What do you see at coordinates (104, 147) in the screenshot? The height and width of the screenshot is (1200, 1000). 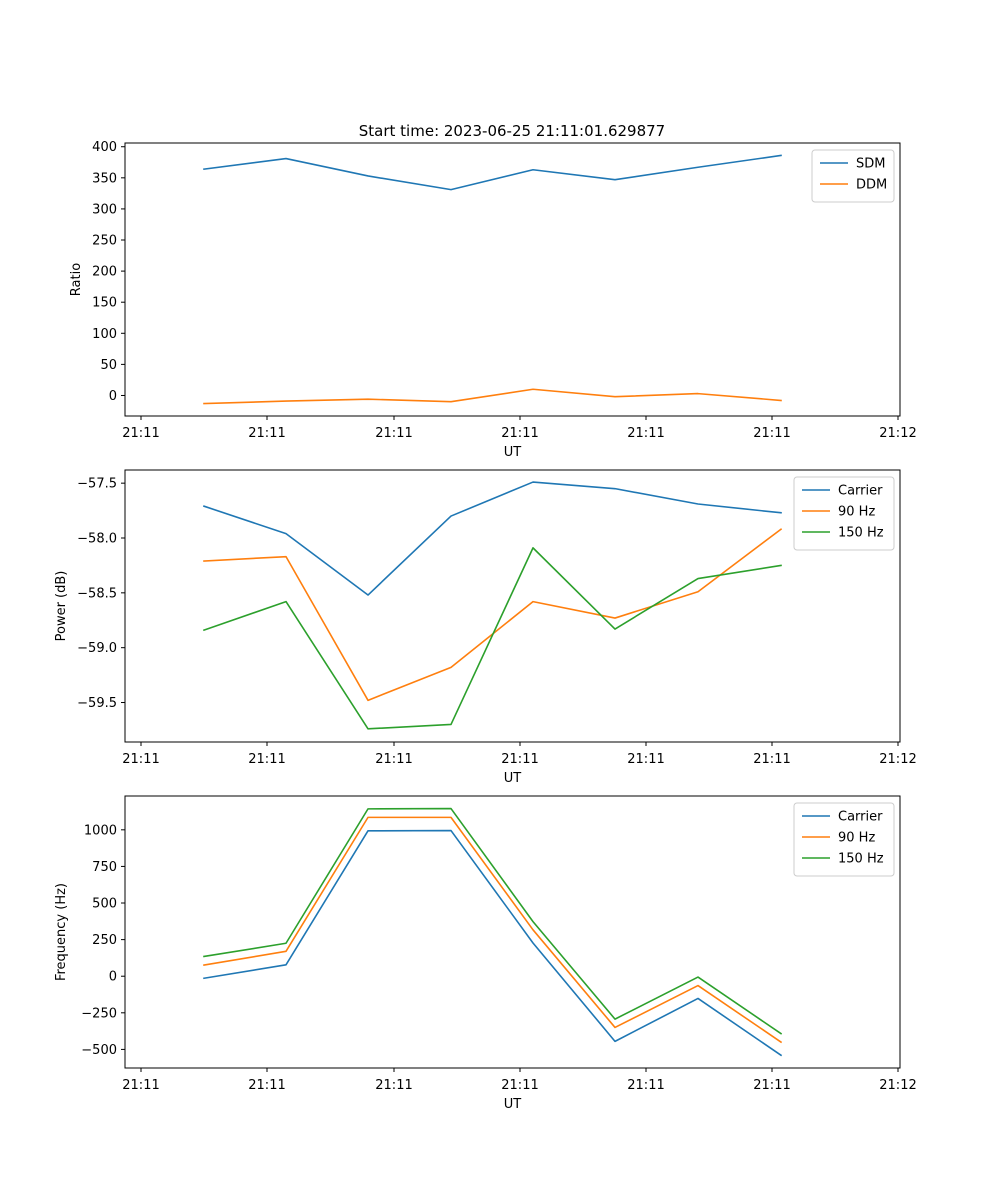 I see `y-tick-label: 400` at bounding box center [104, 147].